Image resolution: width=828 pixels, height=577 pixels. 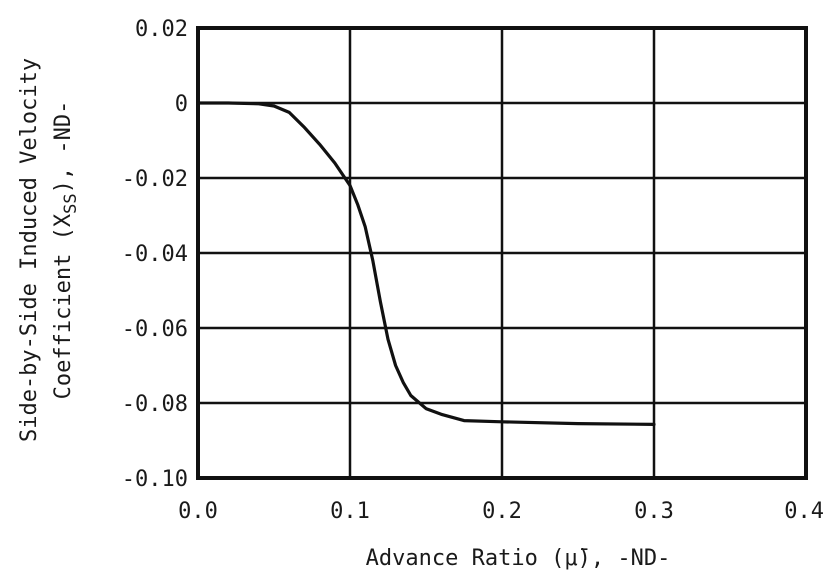 What do you see at coordinates (155, 179) in the screenshot?
I see `y-tick-label: -0.02` at bounding box center [155, 179].